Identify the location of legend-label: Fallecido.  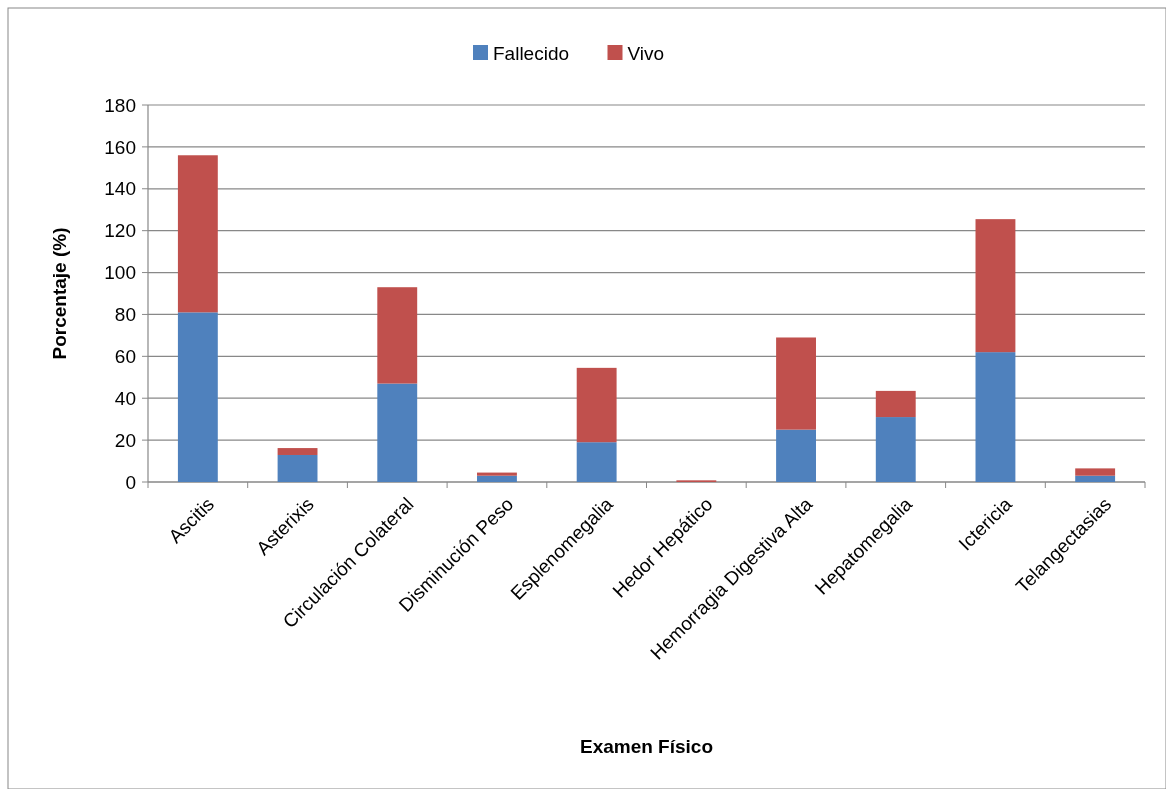
(531, 53).